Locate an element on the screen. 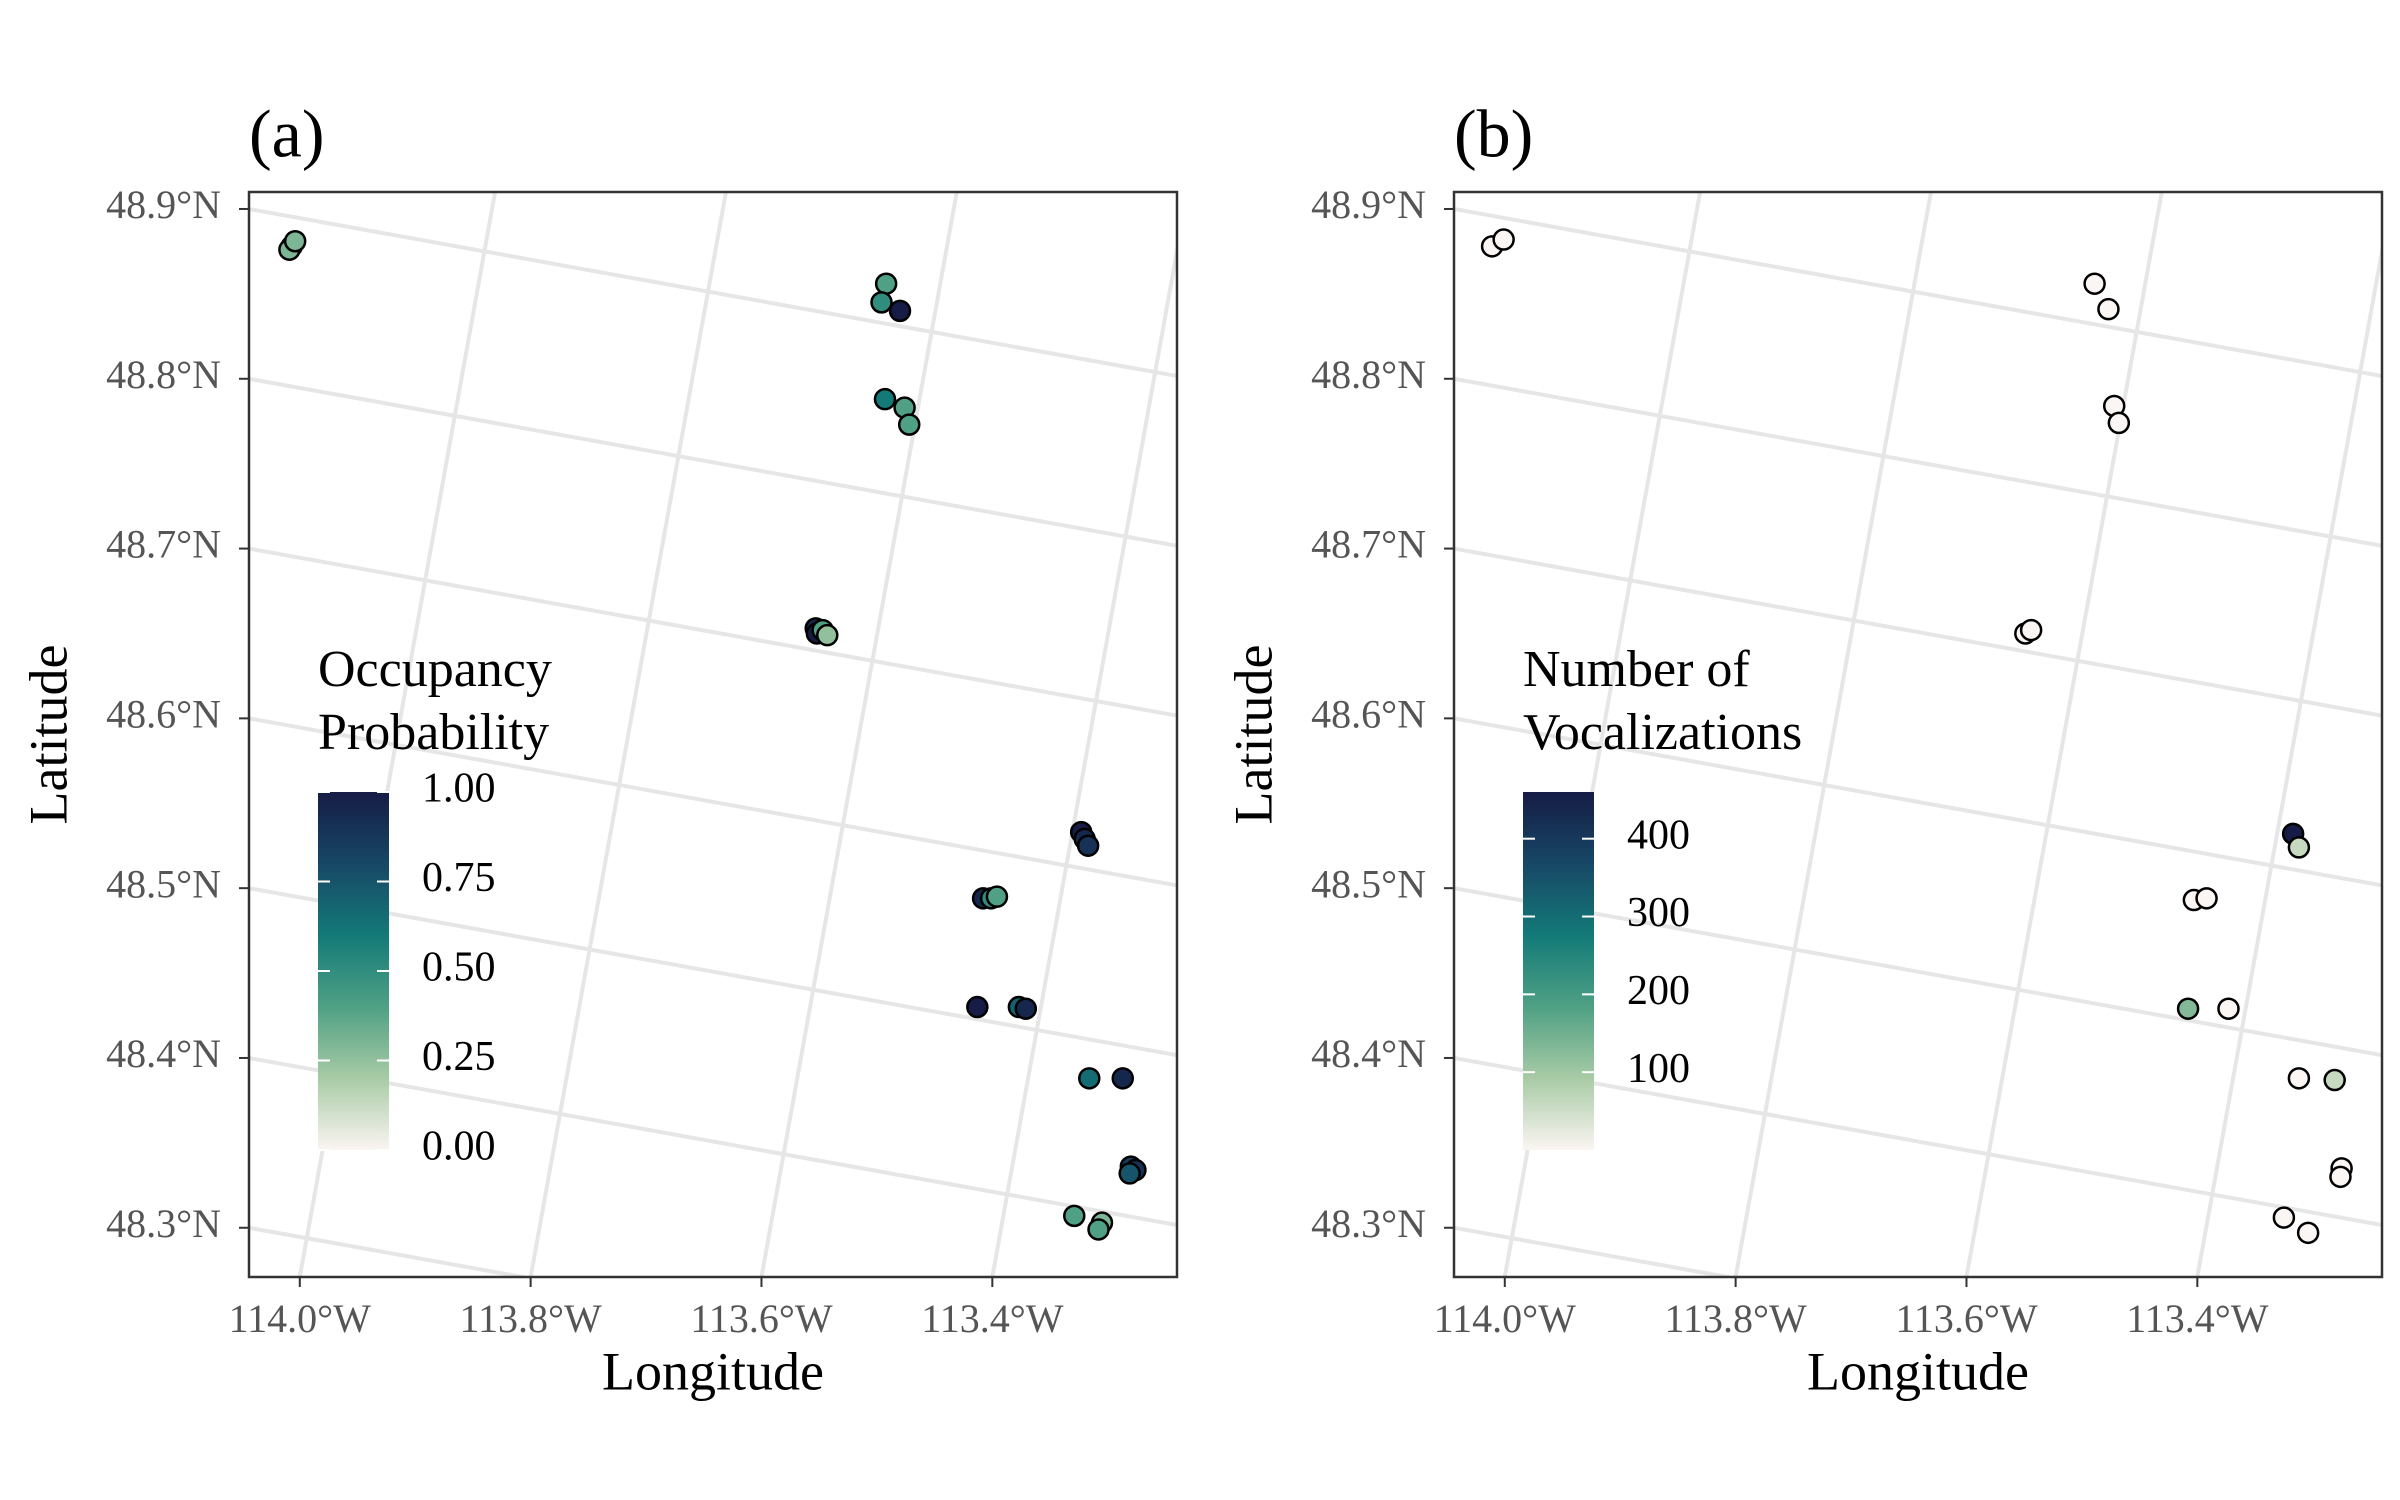  colorbar-label: 400 is located at coordinates (1658, 835).